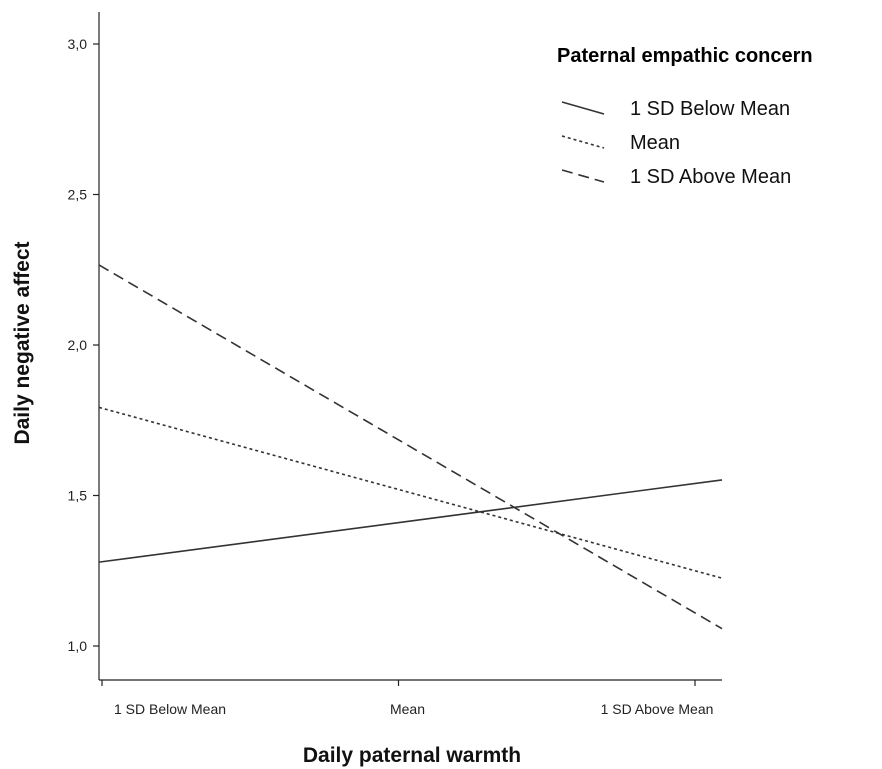  I want to click on y-tick-label: 2,5, so click(78, 195).